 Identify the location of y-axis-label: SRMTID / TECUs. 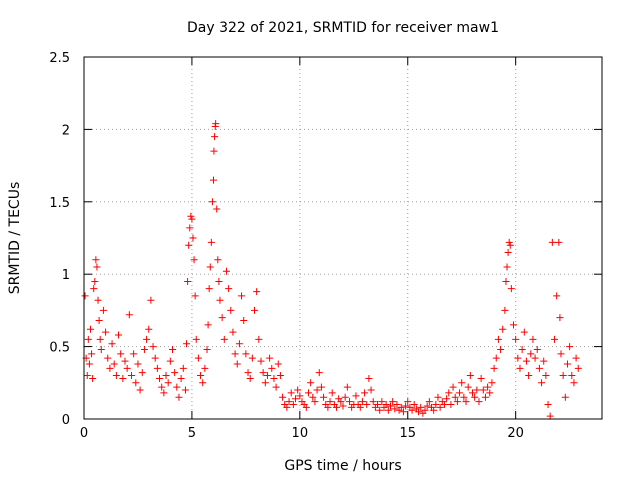
(15, 238).